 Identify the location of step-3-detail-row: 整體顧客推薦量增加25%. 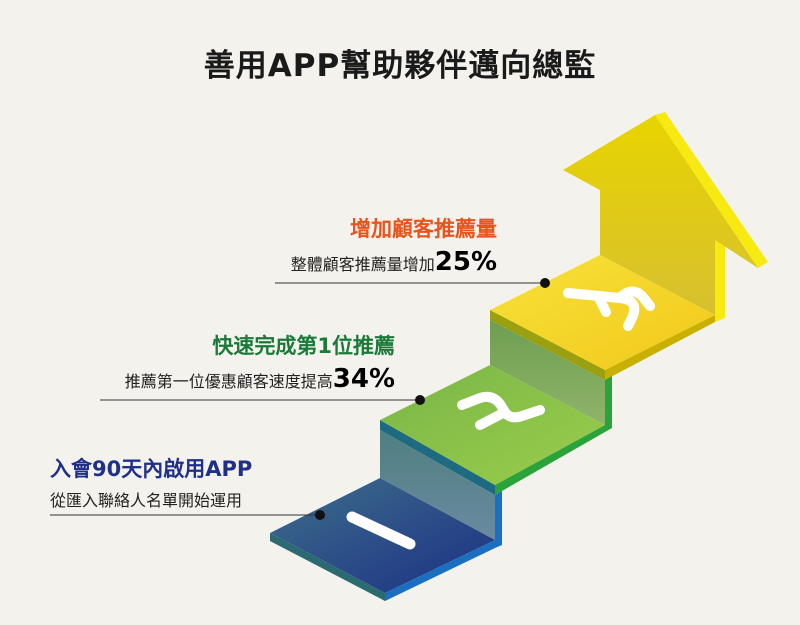
(394, 262).